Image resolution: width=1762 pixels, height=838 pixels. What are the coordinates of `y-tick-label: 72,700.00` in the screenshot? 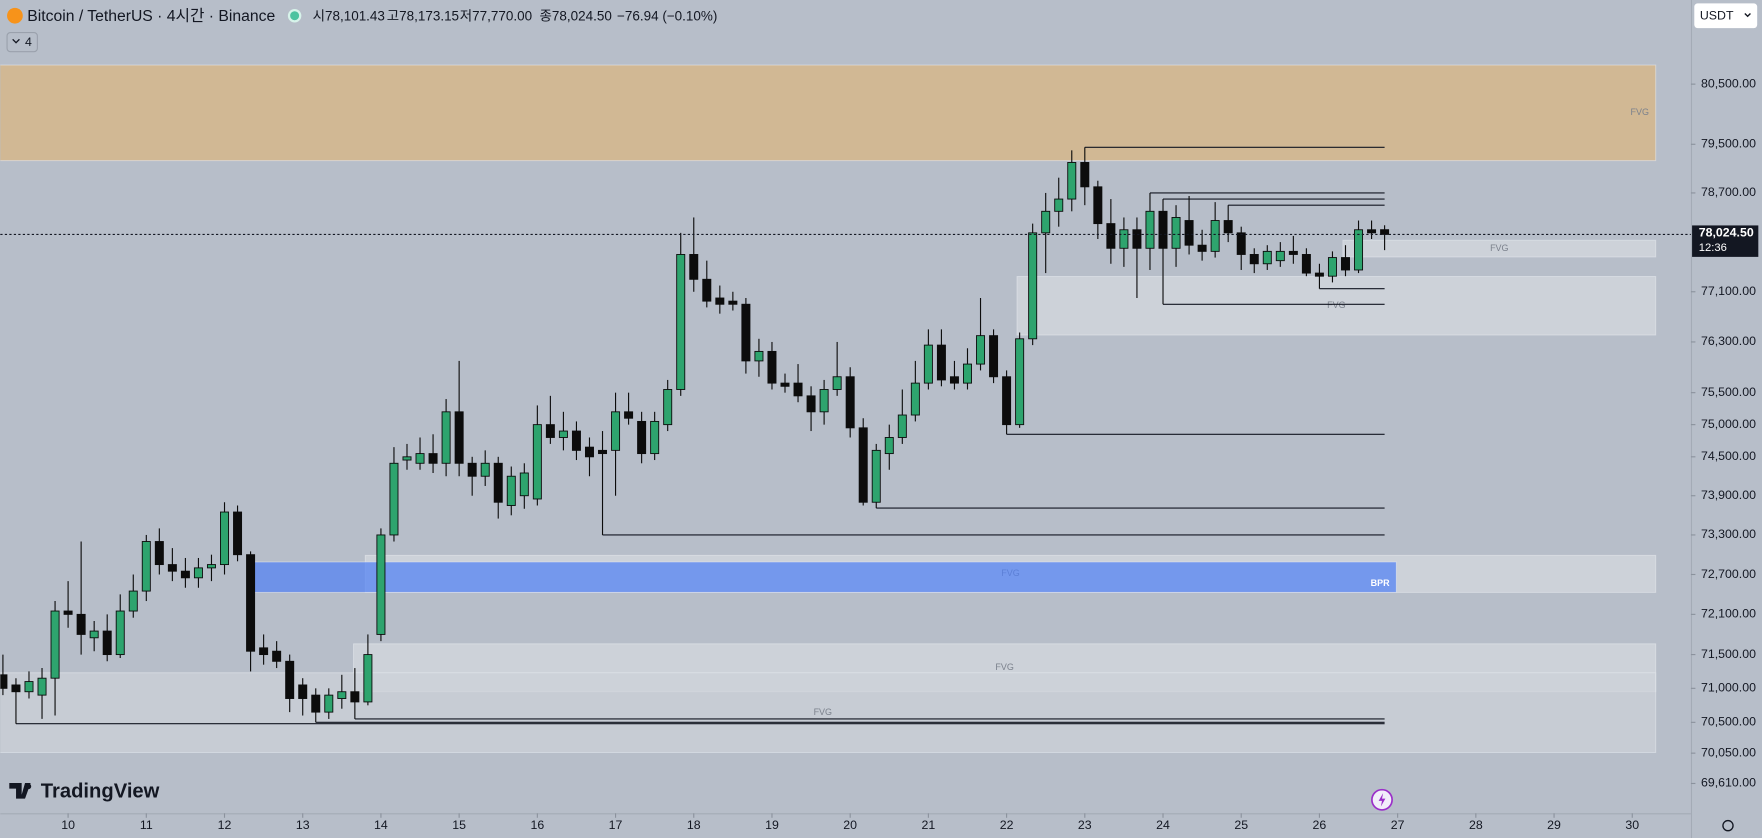 It's located at (1728, 574).